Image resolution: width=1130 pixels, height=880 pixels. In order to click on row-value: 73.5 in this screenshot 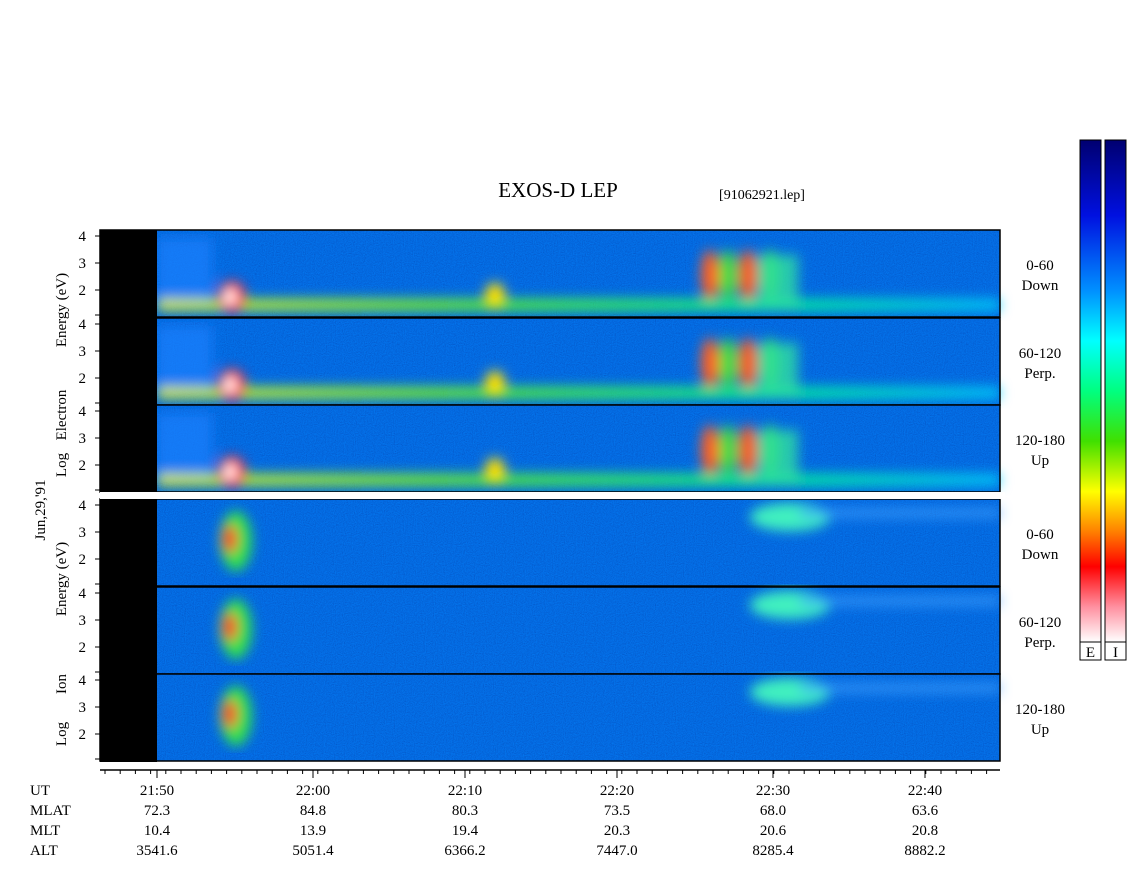, I will do `click(617, 811)`.